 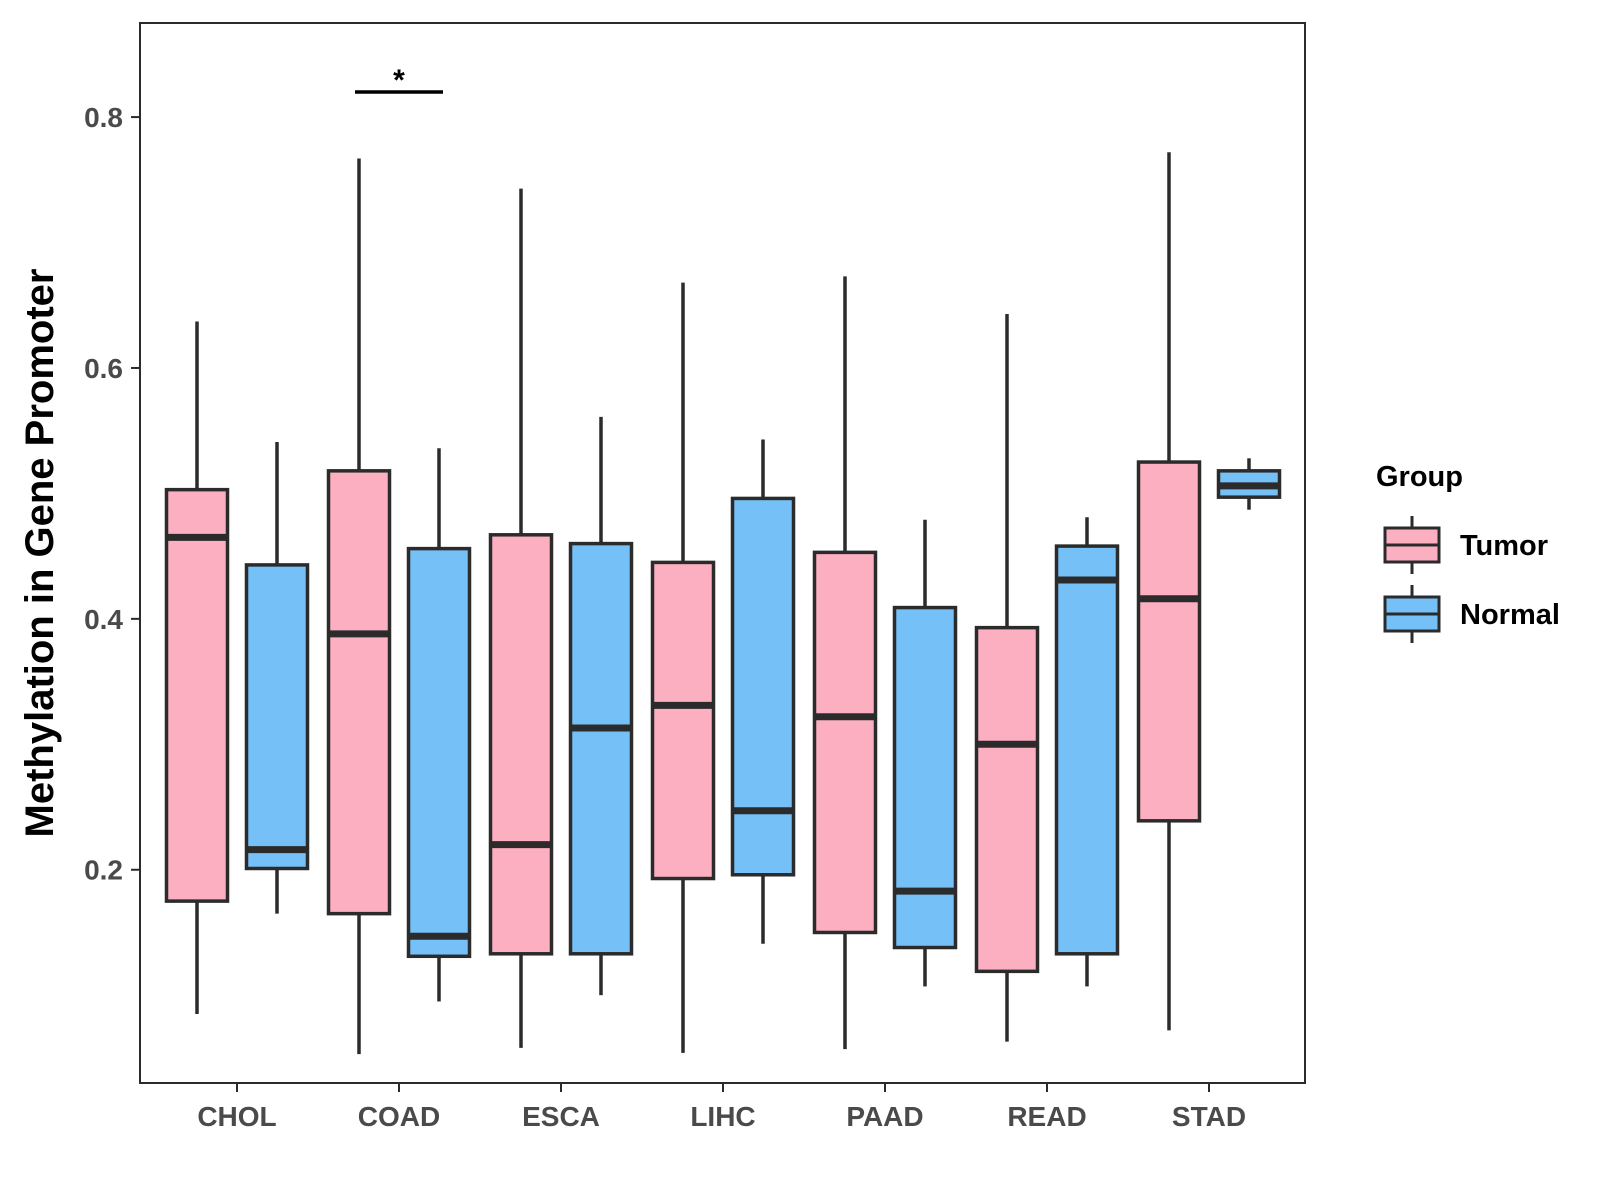 I want to click on significance-annotations: *, so click(x=399, y=80).